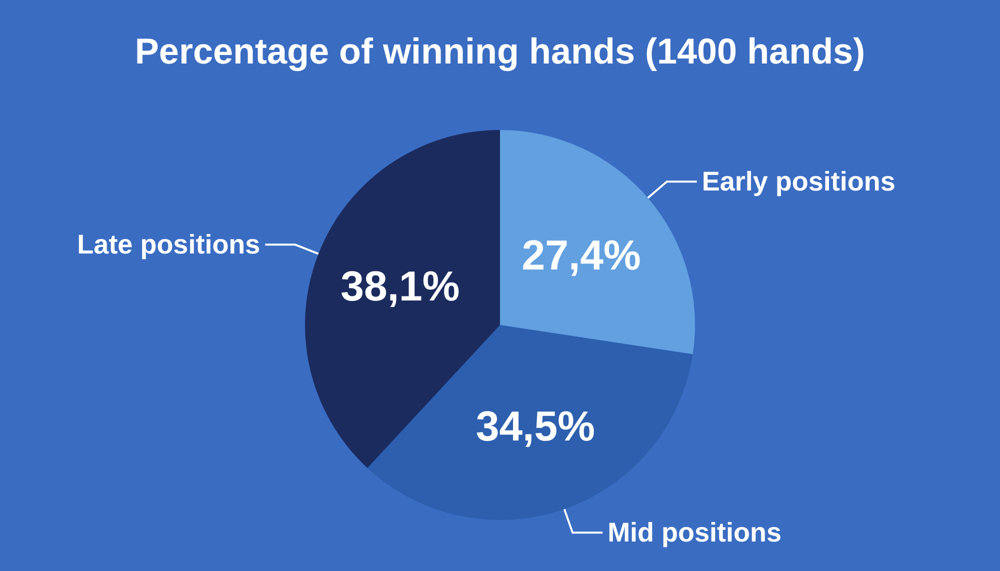 The width and height of the screenshot is (1000, 571). I want to click on chart-title: Percentage of winning hands (1400 hands), so click(500, 51).